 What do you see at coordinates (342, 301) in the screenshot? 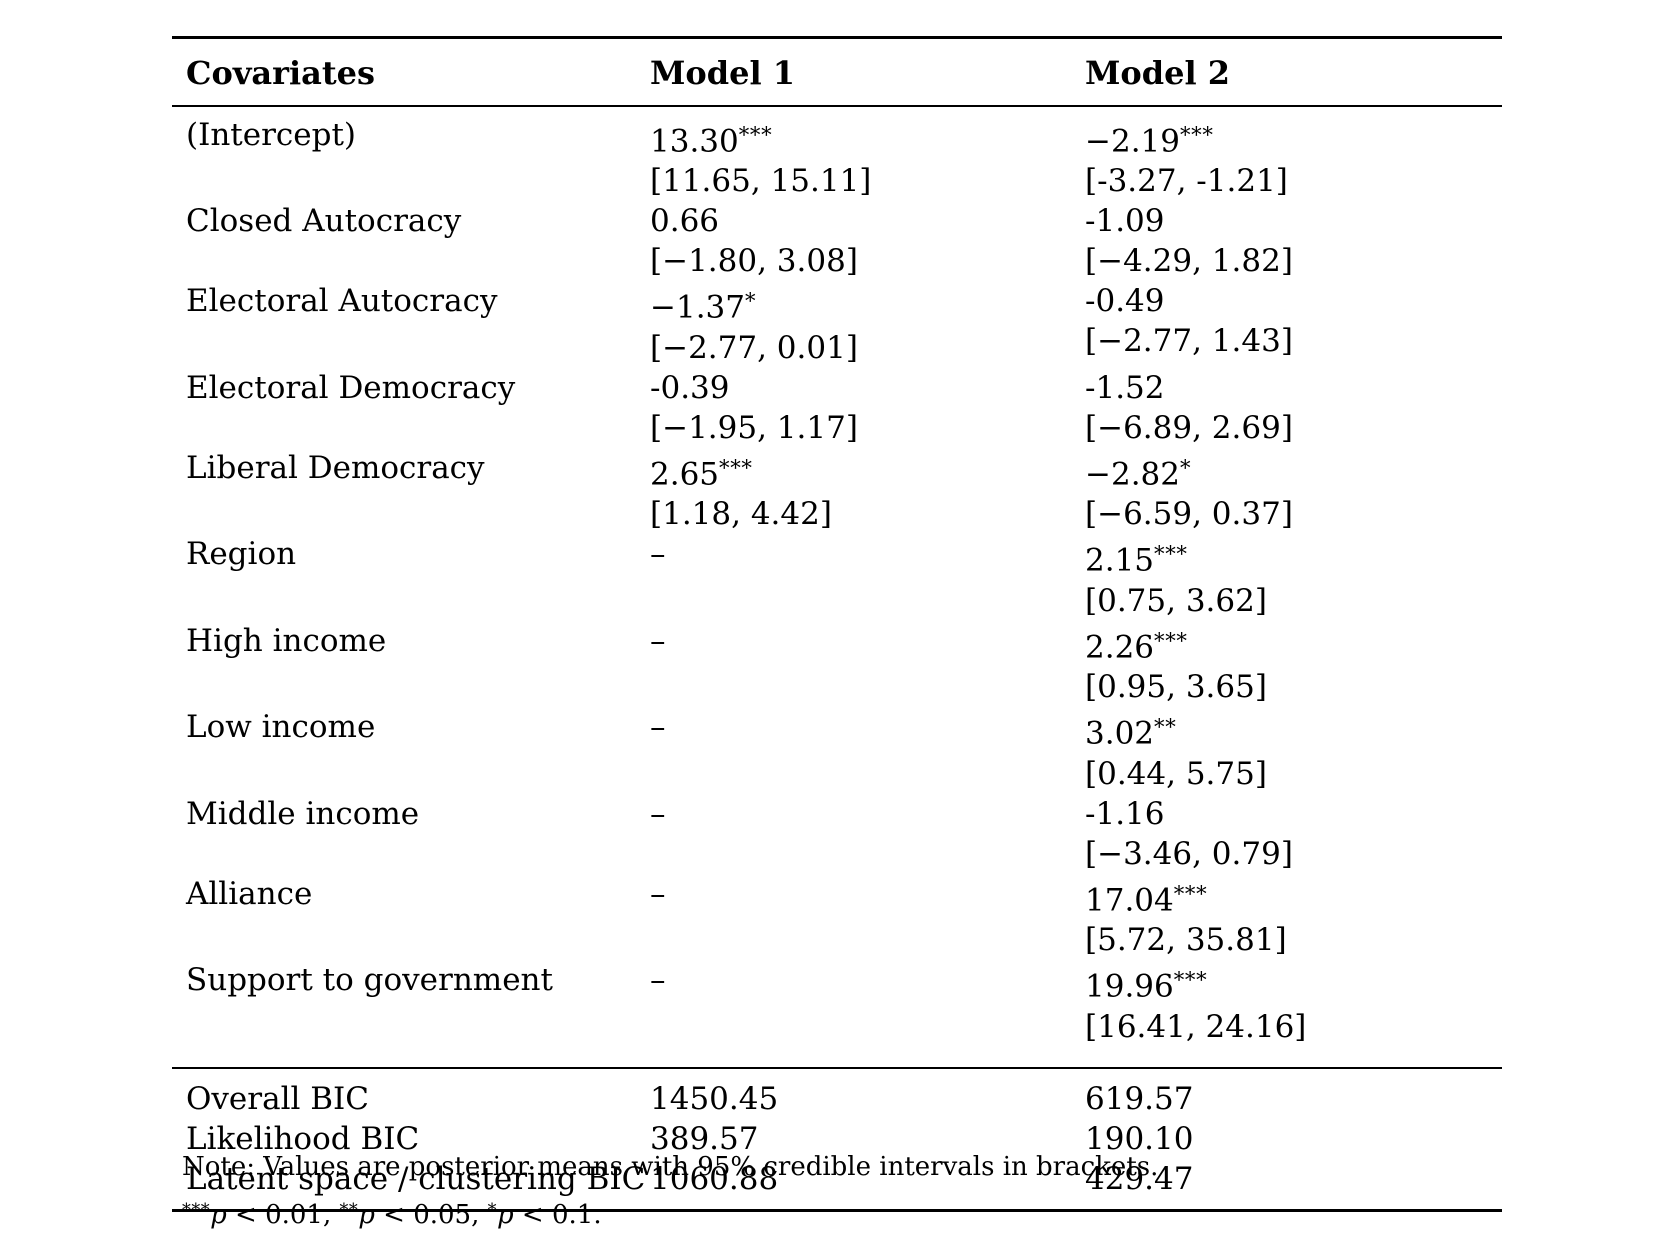
I see `covariate-label: Electoral Autocracy` at bounding box center [342, 301].